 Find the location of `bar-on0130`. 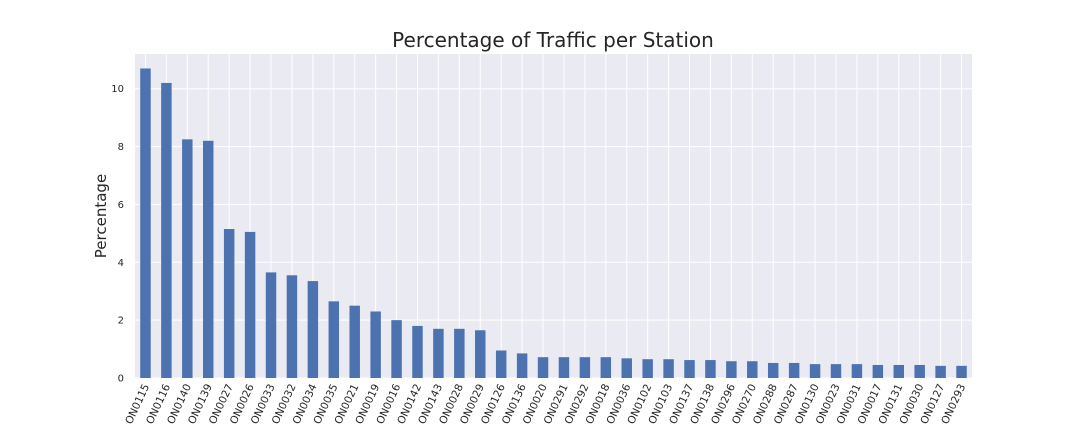

bar-on0130 is located at coordinates (815, 371).